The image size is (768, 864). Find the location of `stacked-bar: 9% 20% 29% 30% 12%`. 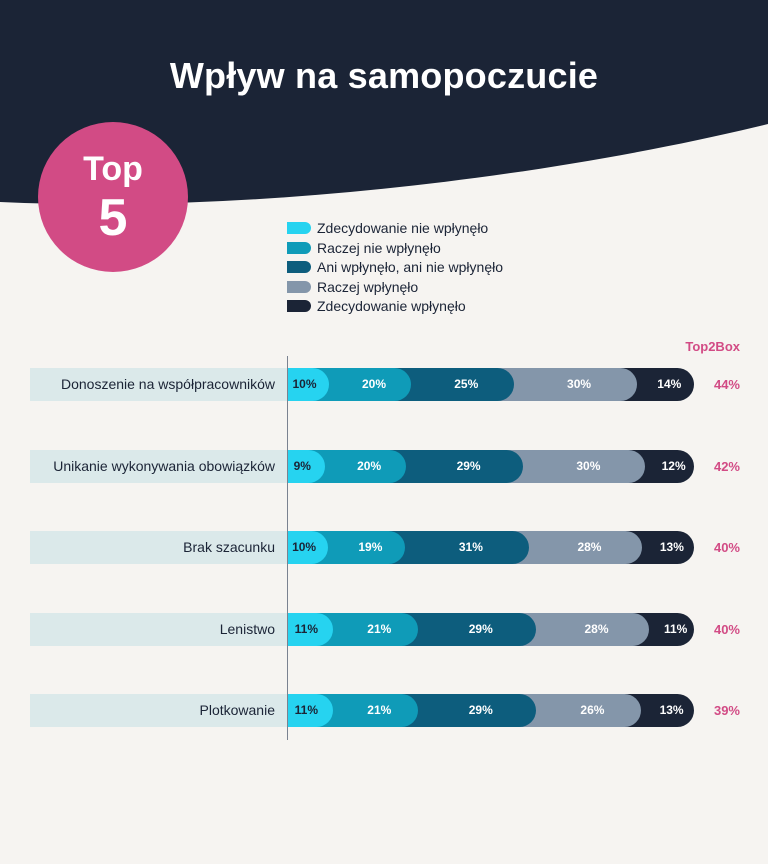

stacked-bar: 9% 20% 29% 30% 12% is located at coordinates (491, 466).